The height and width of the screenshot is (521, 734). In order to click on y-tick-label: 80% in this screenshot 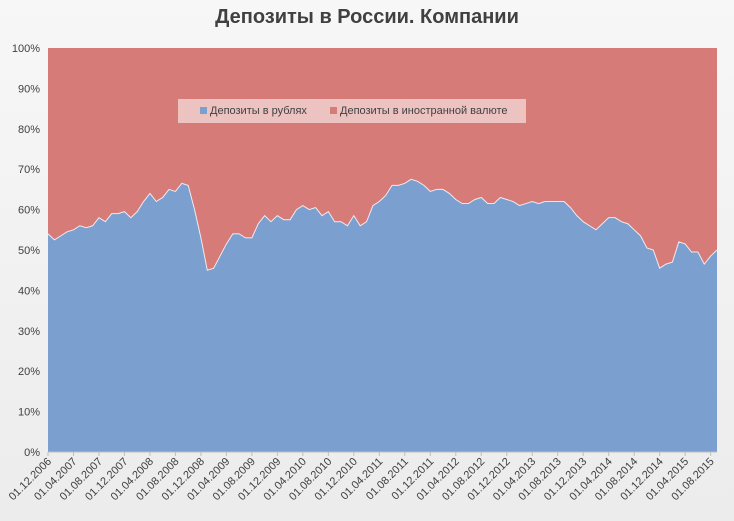, I will do `click(29, 130)`.